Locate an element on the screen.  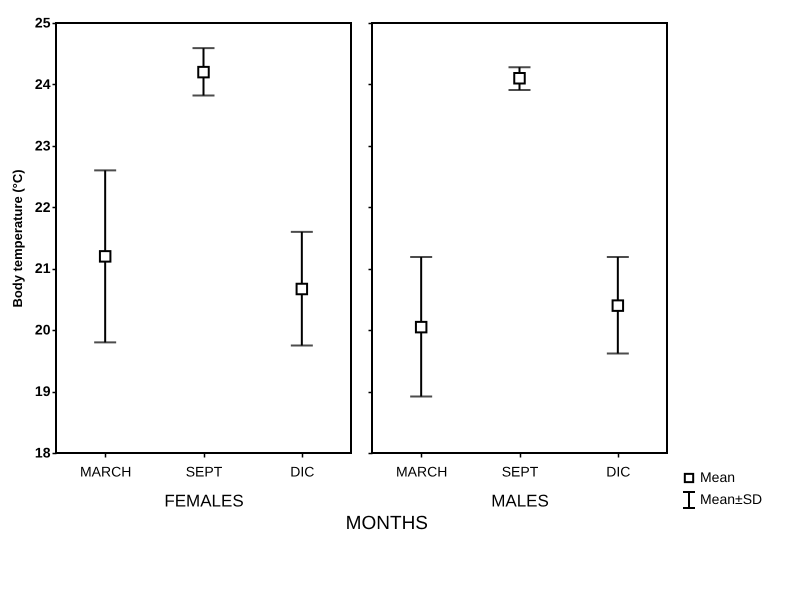
y-tick-label: 18 is located at coordinates (42, 452).